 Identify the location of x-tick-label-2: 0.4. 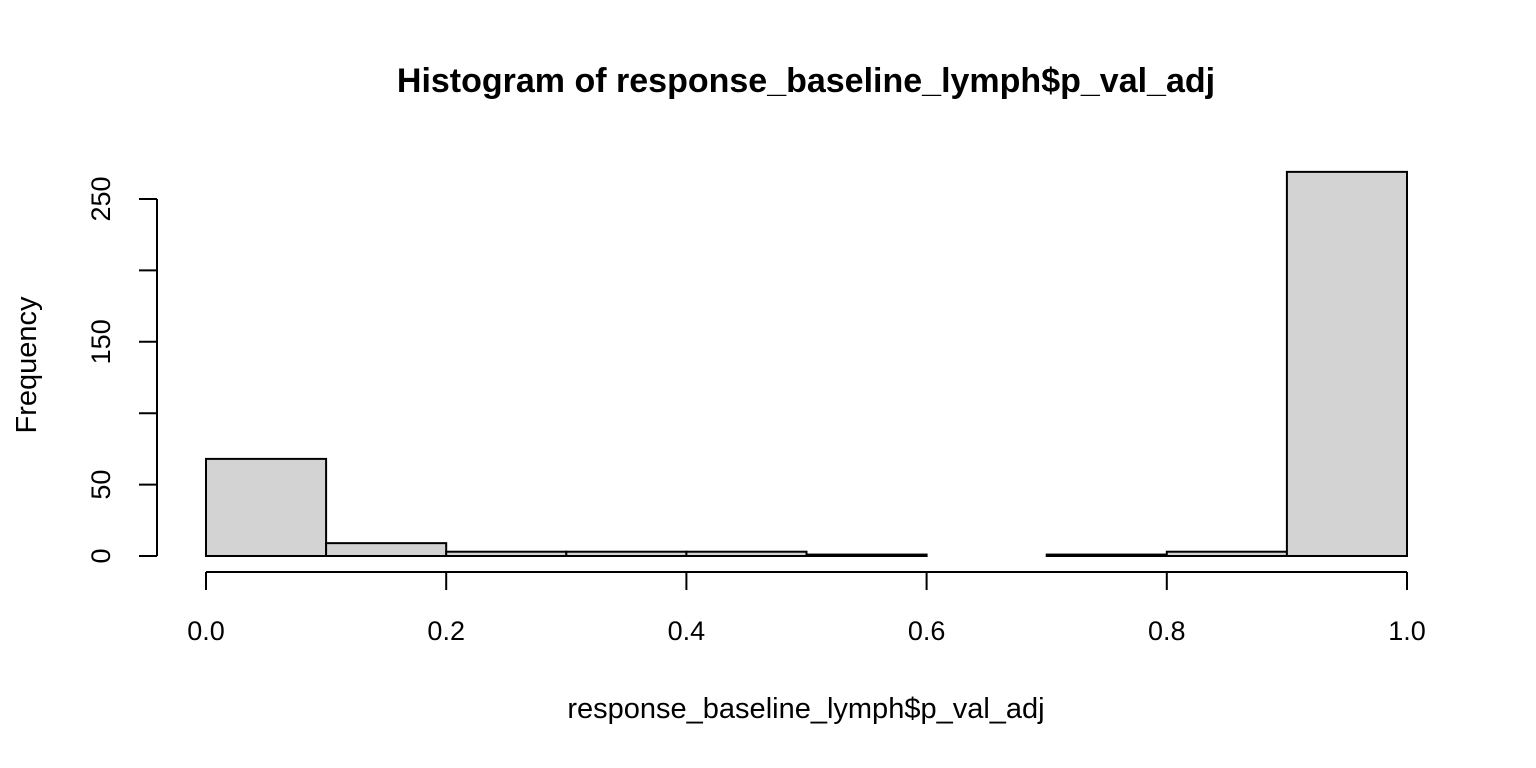
(687, 631).